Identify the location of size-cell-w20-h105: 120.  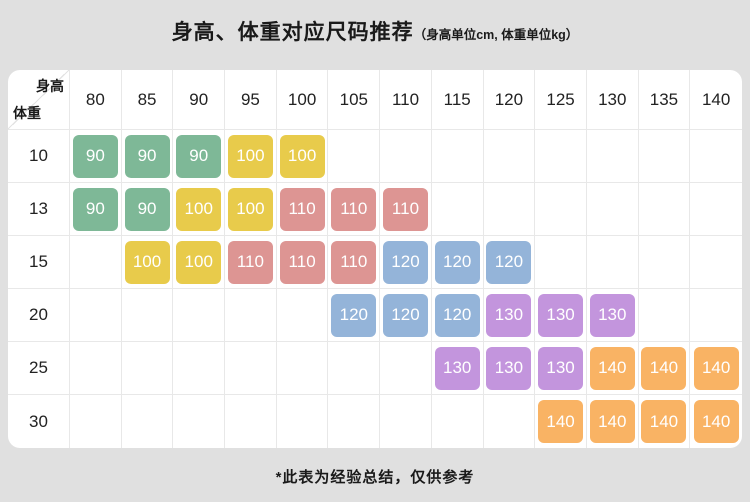
(354, 315).